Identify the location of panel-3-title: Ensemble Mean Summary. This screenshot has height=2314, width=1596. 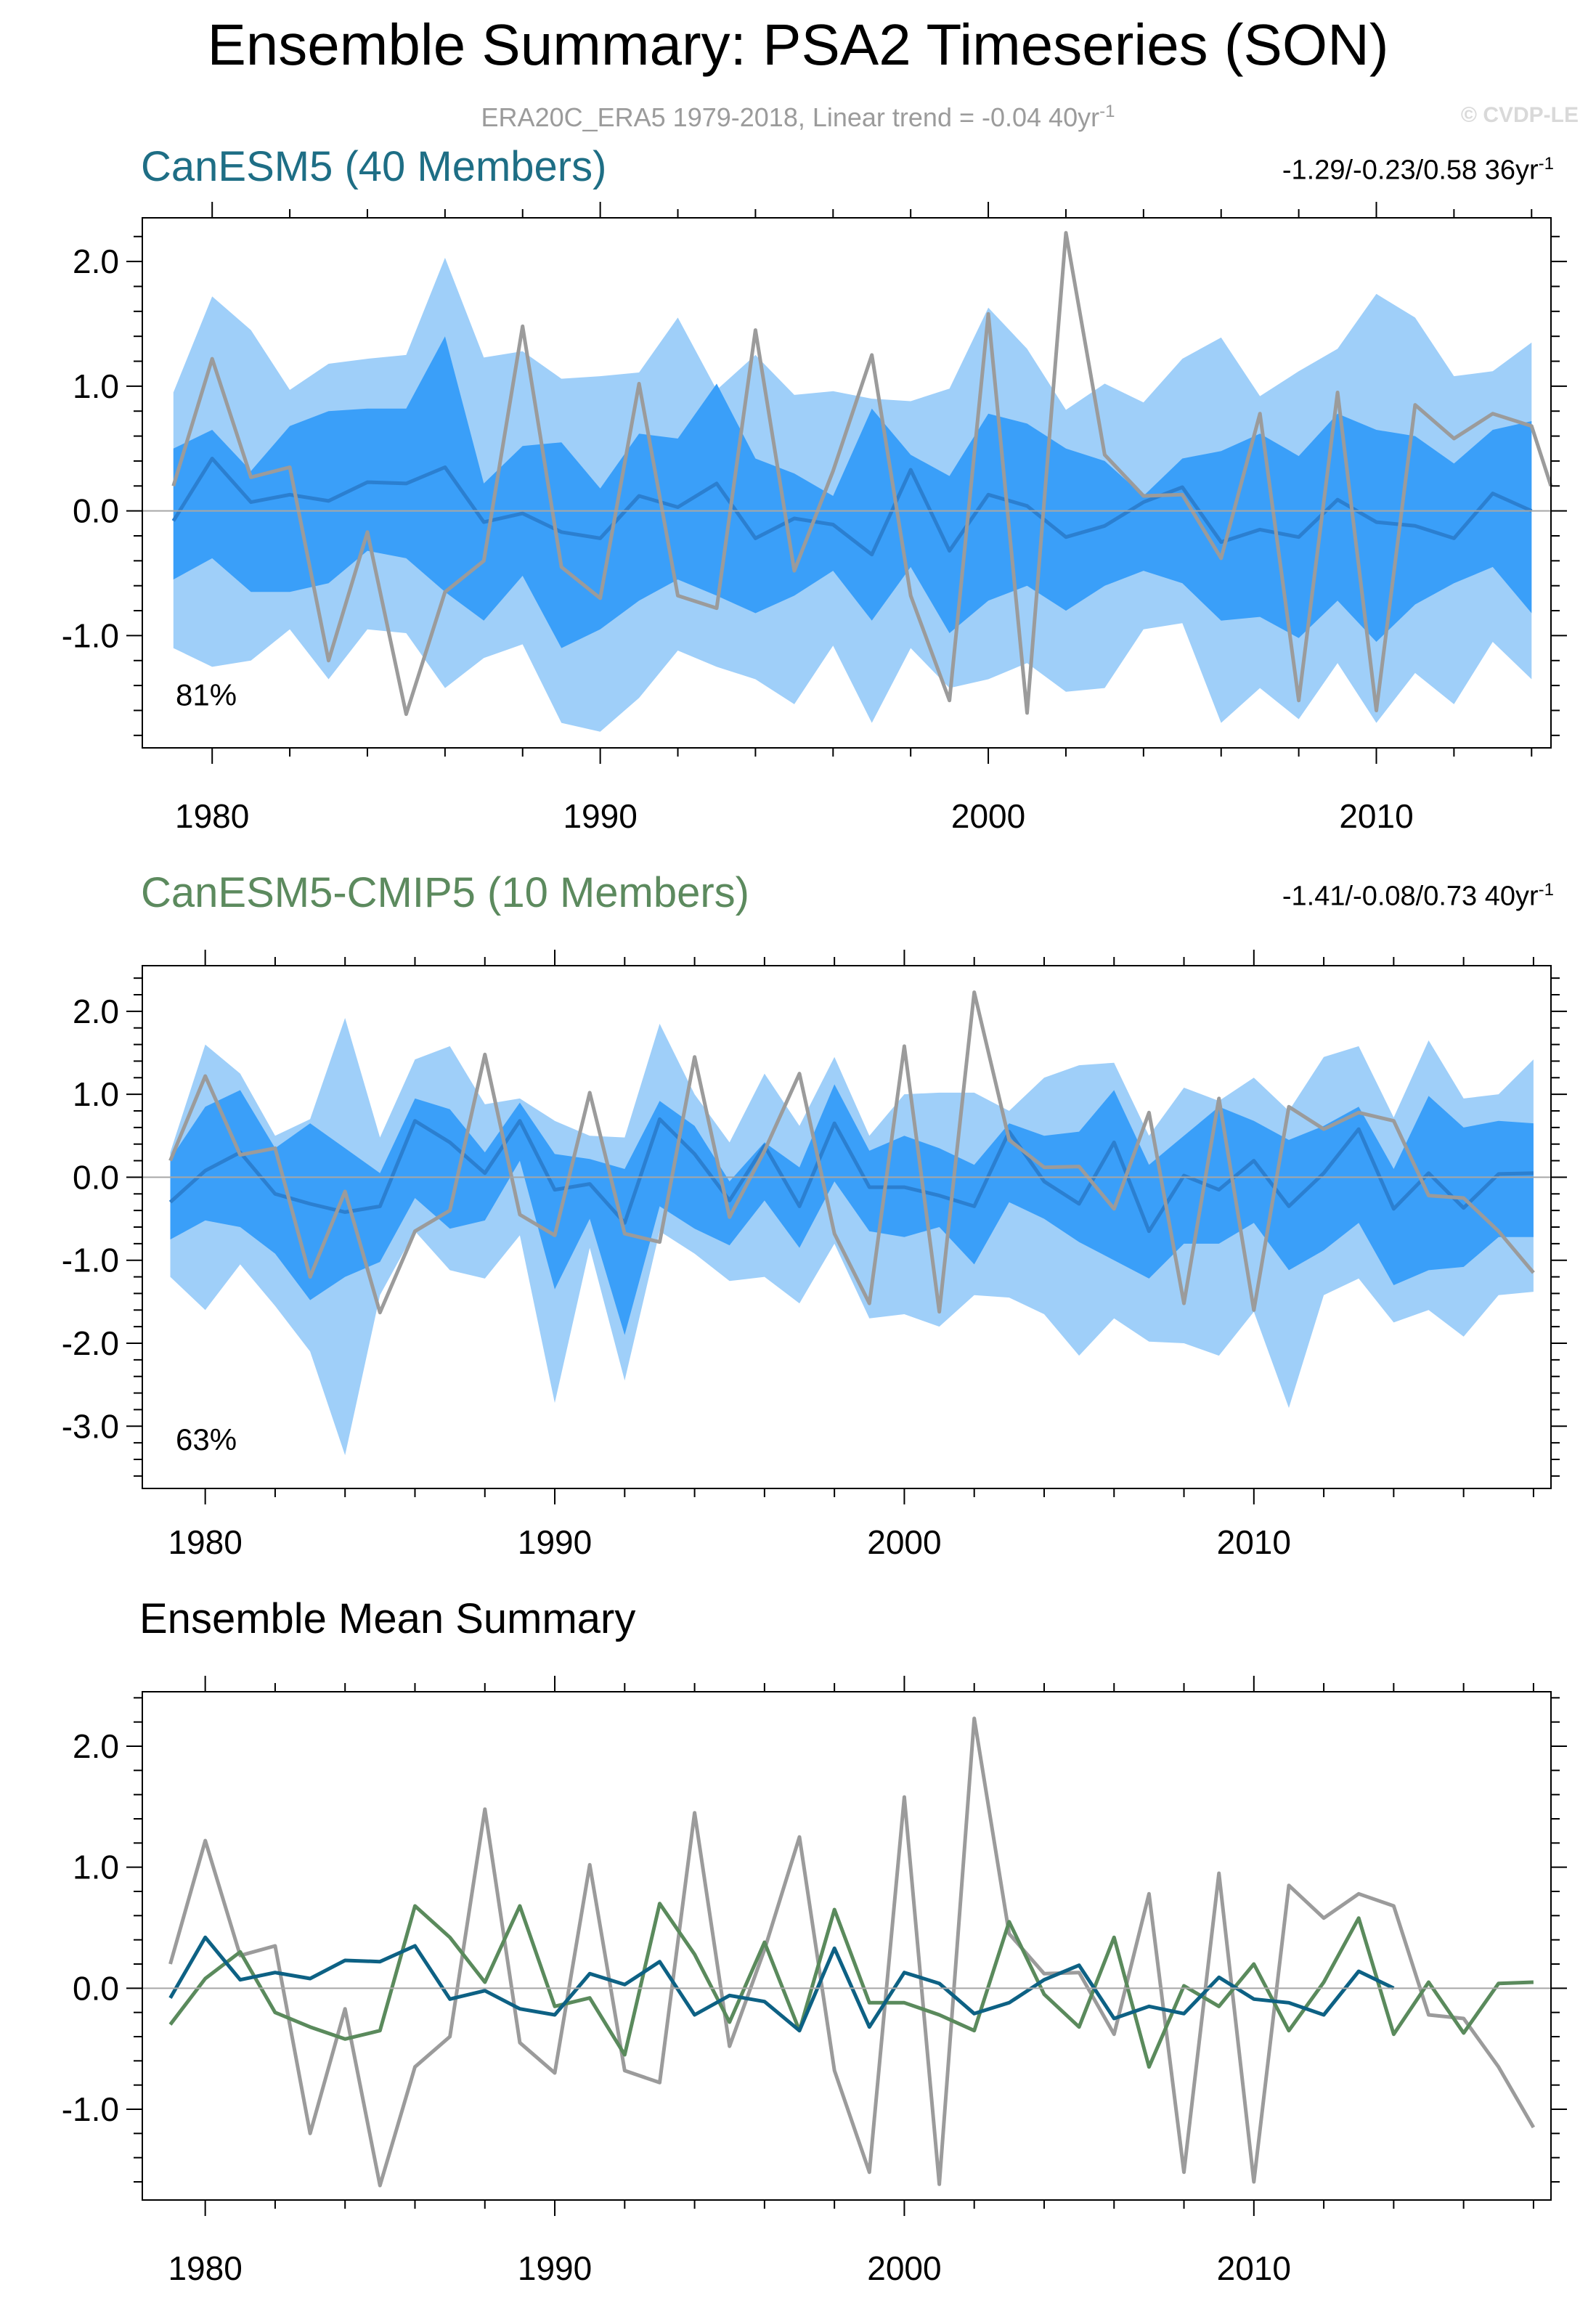
(387, 1618).